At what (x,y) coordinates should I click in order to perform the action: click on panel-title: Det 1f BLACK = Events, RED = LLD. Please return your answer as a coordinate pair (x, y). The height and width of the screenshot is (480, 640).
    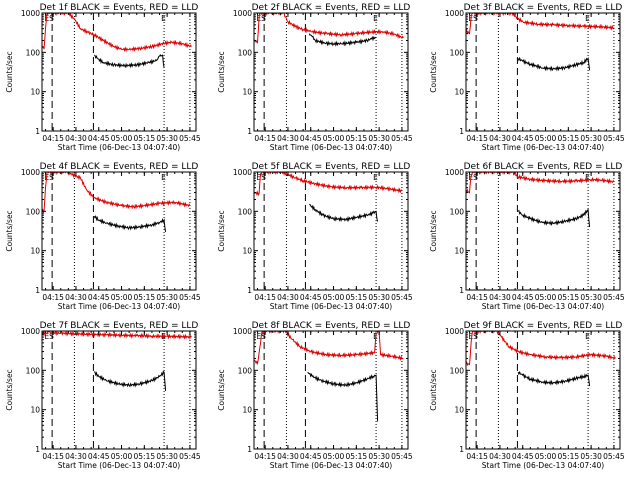
    Looking at the image, I should click on (119, 8).